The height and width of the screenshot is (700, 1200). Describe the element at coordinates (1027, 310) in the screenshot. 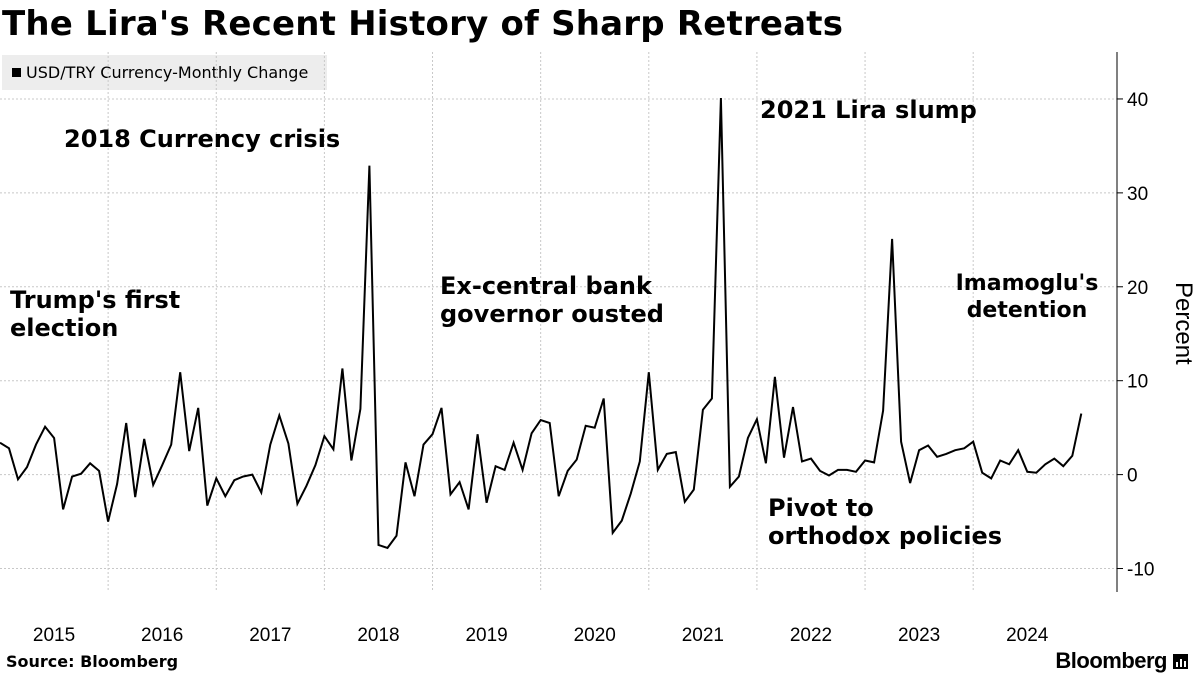

I see `annotation-line: detention` at that location.